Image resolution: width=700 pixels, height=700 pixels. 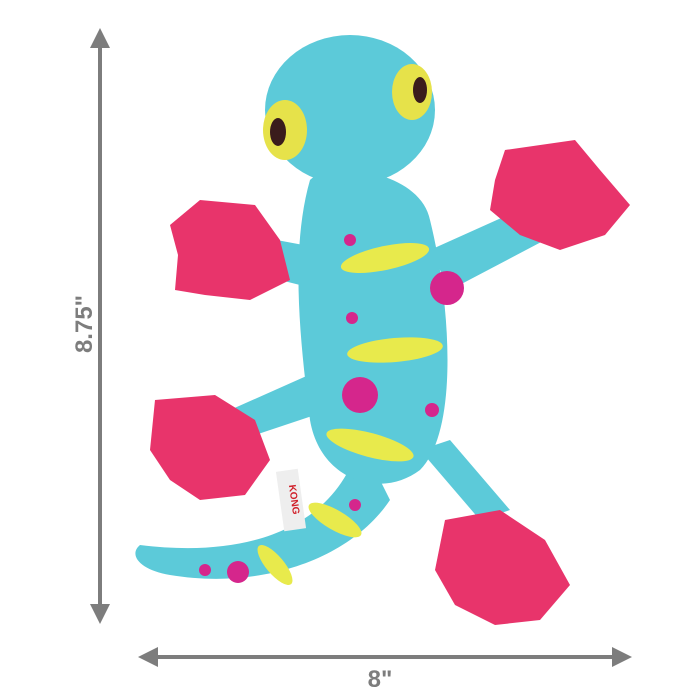 I want to click on foot-lower-right, so click(x=502, y=567).